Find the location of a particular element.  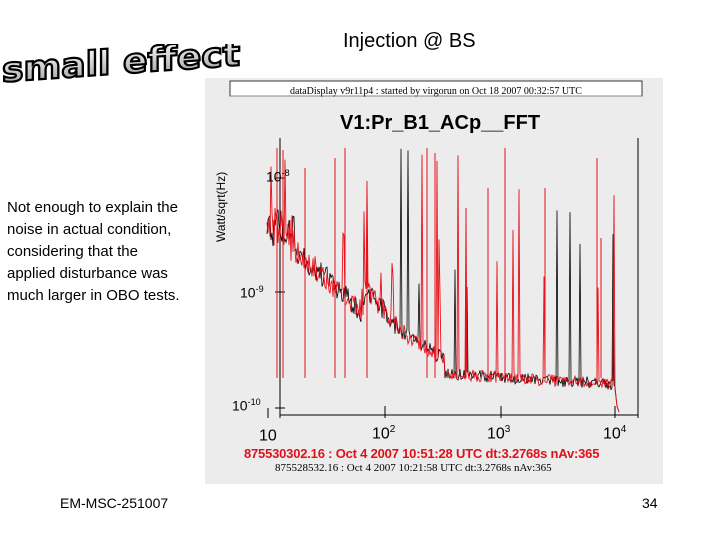

small-effect-wordart: small effect is located at coordinates (121, 68).